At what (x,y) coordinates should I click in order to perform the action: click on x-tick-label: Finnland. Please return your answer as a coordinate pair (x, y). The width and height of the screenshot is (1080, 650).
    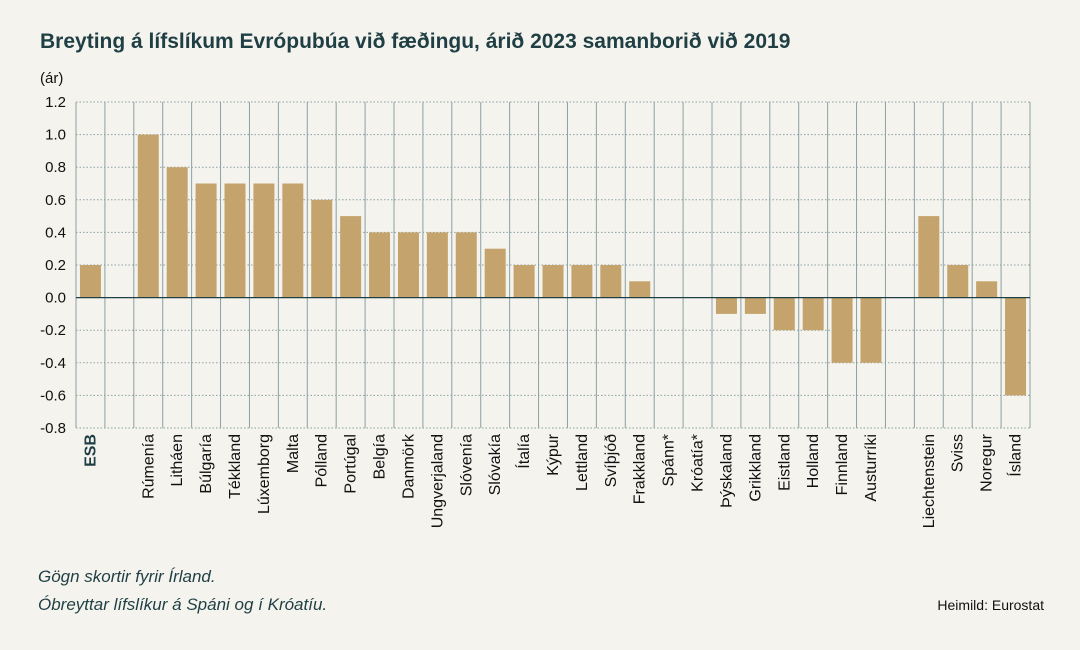
    Looking at the image, I should click on (842, 464).